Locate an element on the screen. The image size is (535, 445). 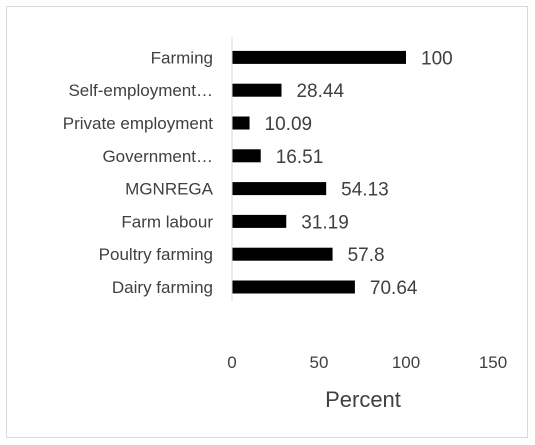
data-label: 28.44 is located at coordinates (320, 91).